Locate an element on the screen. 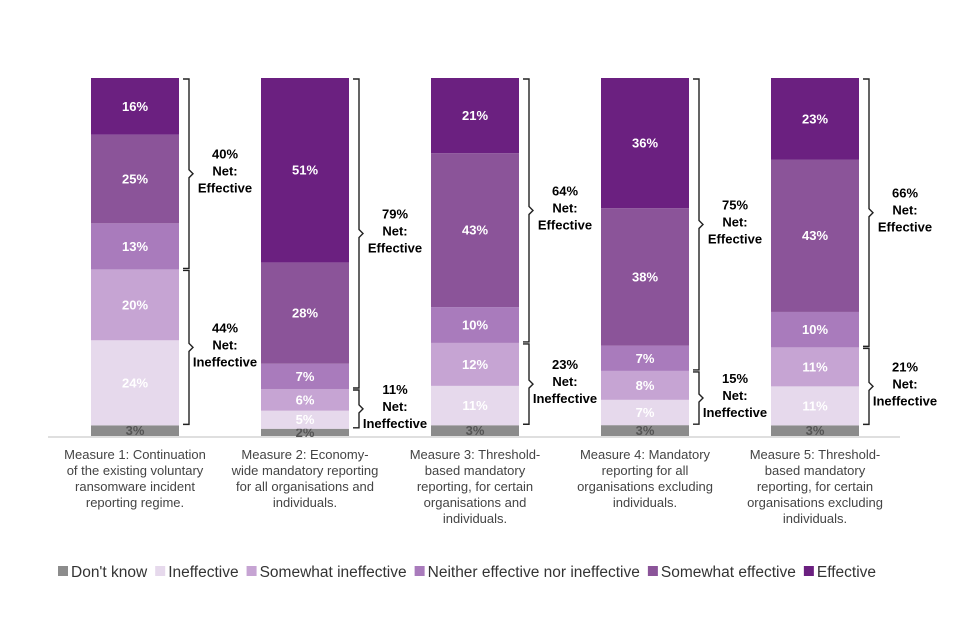 This screenshot has width=960, height=640. segment-label-2-6: 51% is located at coordinates (305, 170).